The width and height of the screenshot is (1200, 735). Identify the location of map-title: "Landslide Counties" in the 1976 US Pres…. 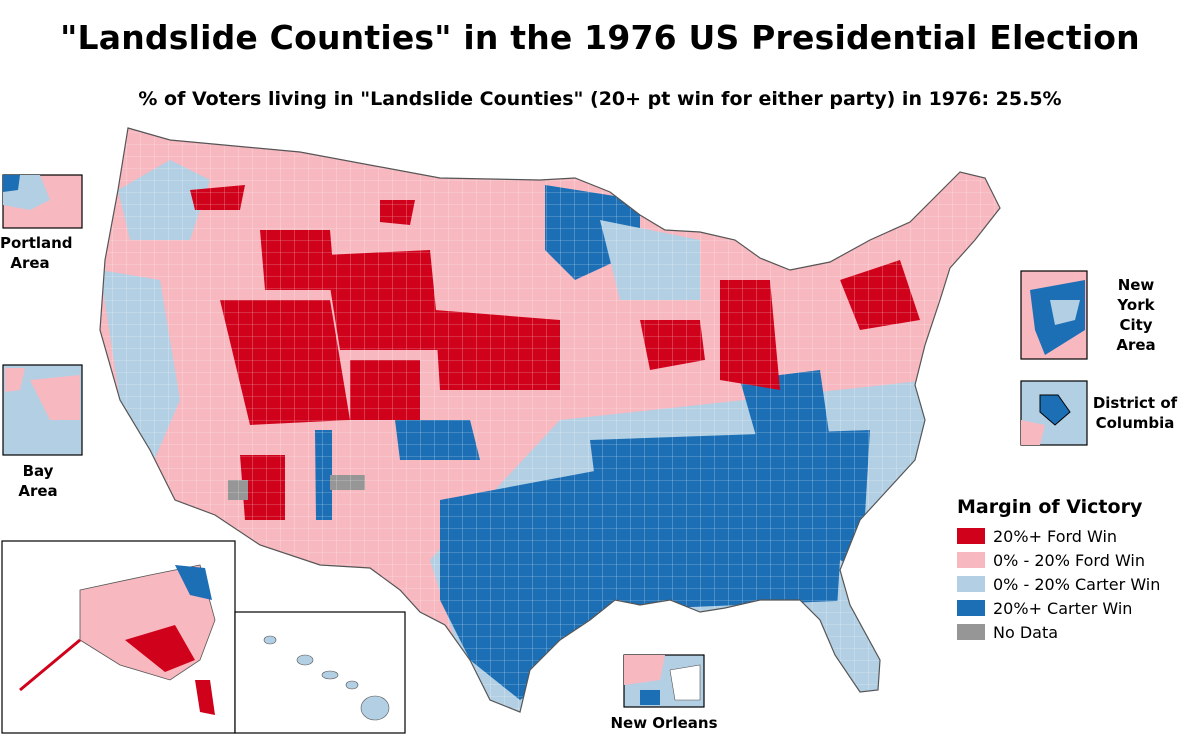
(600, 37).